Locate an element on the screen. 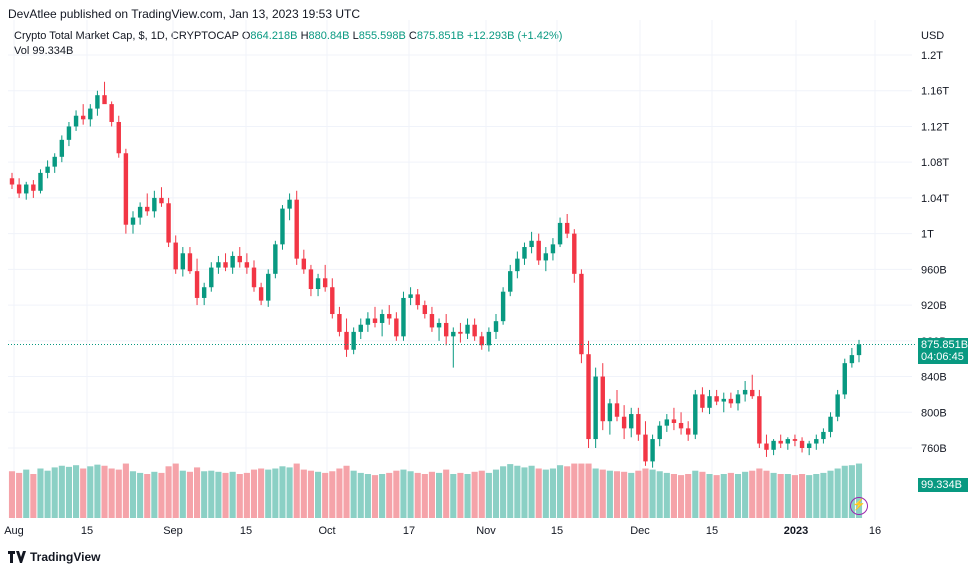 Image resolution: width=980 pixels, height=571 pixels. lightning-icon: ⚡ is located at coordinates (859, 506).